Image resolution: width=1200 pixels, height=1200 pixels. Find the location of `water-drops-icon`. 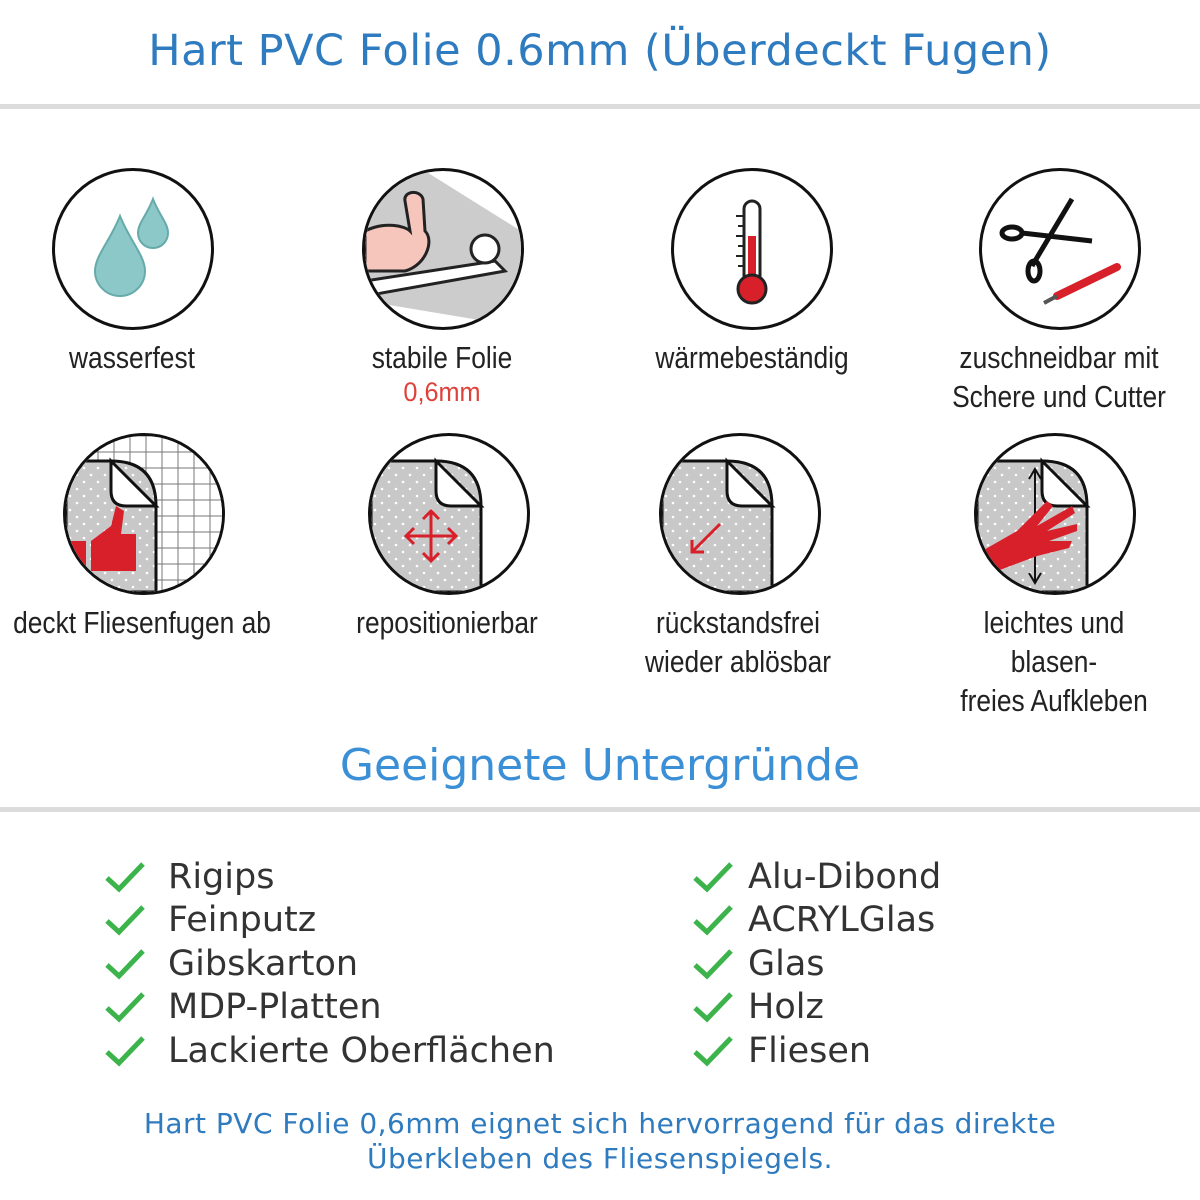

water-drops-icon is located at coordinates (133, 249).